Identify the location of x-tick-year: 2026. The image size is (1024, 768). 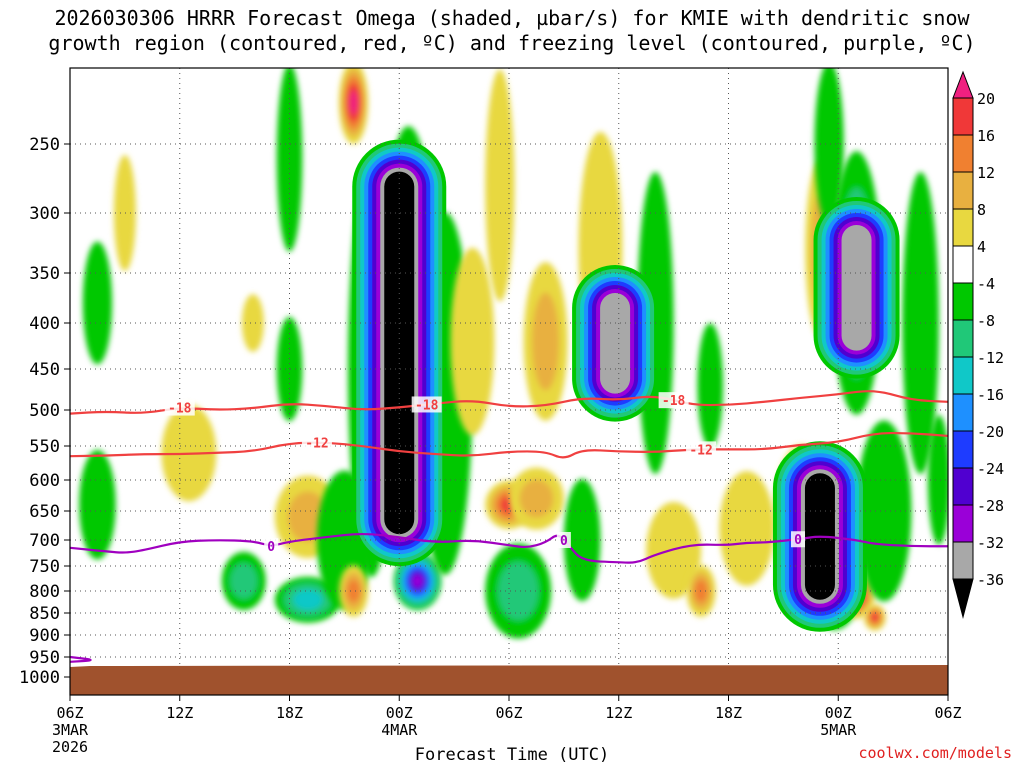
(70, 747).